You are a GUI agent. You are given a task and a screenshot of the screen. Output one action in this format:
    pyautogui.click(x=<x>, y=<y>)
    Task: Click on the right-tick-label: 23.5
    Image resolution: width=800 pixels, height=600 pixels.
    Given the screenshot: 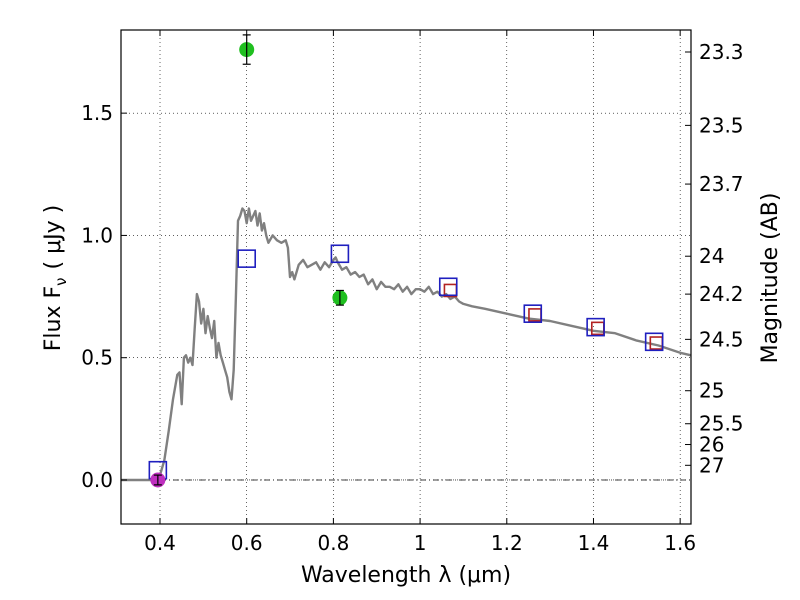 What is the action you would take?
    pyautogui.click(x=721, y=125)
    